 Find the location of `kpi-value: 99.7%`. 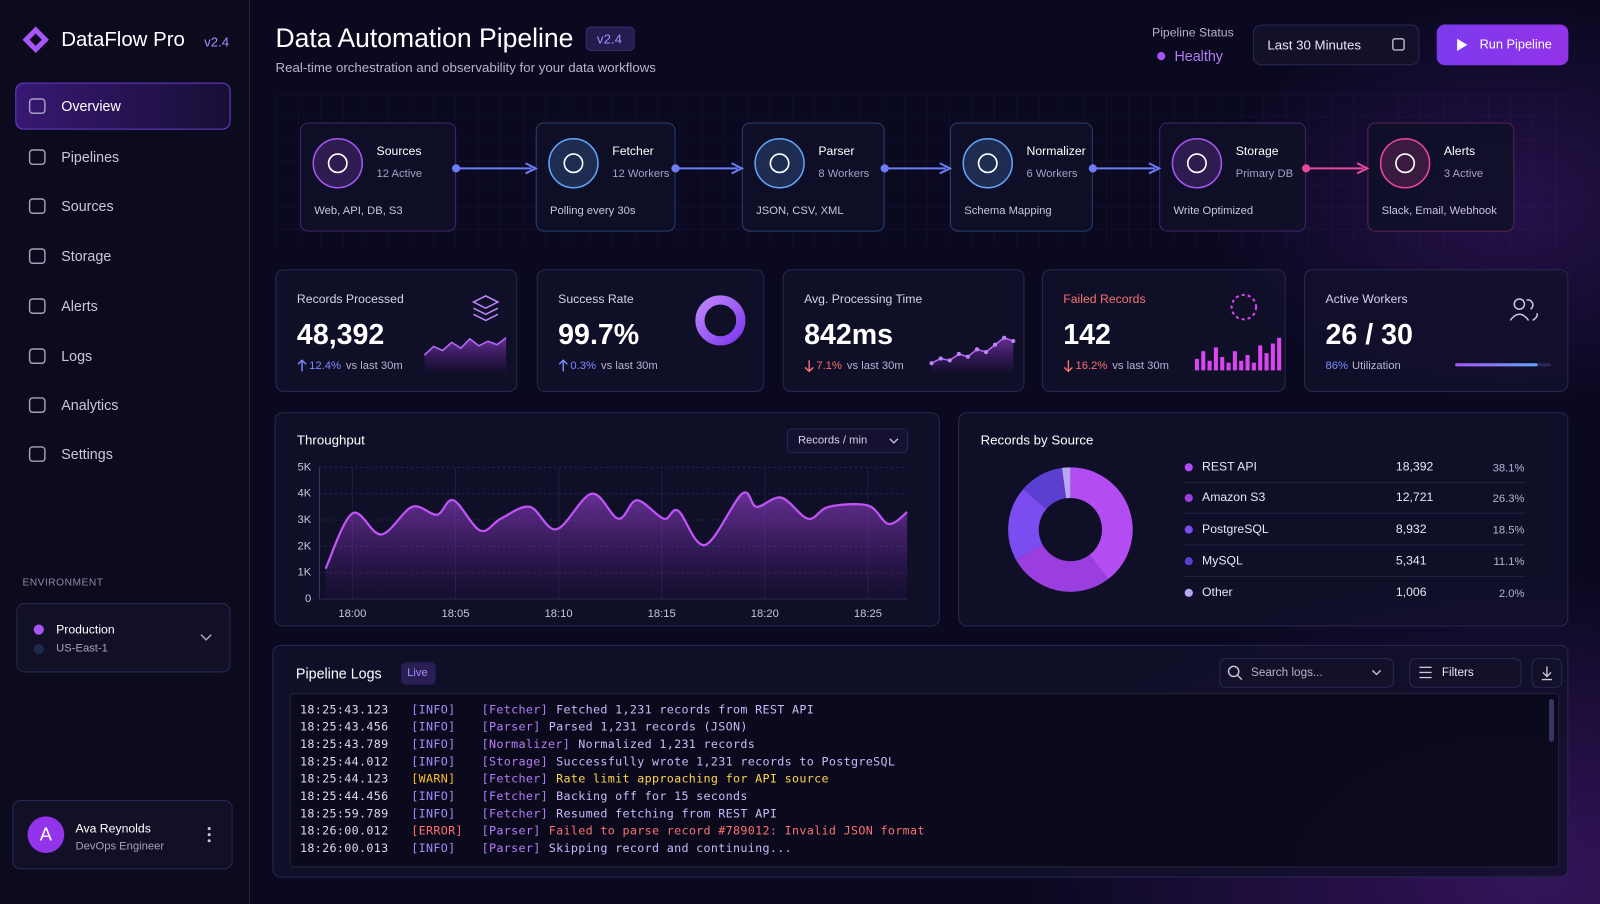

kpi-value: 99.7% is located at coordinates (599, 334).